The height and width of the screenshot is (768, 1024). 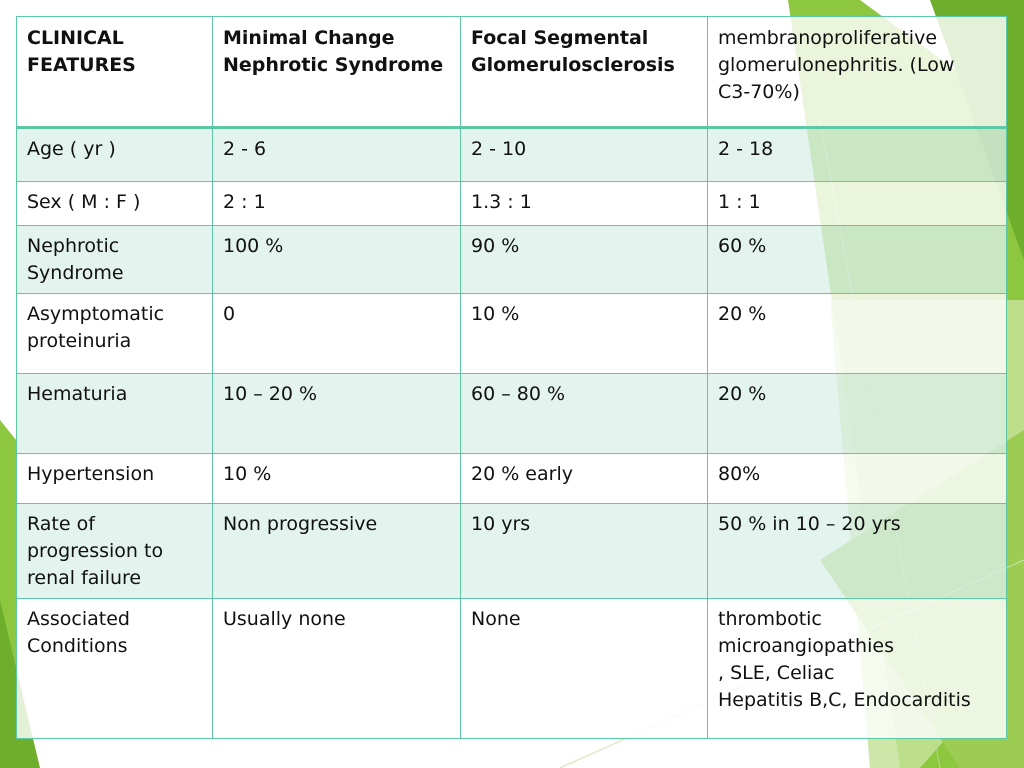 I want to click on table-cell: 10 – 20 %, so click(x=336, y=413).